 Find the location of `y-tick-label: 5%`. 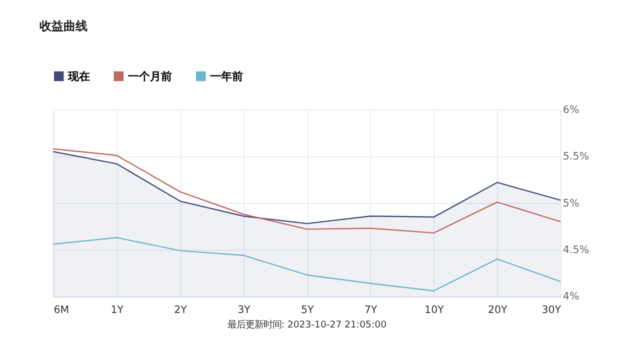

y-tick-label: 5% is located at coordinates (571, 203).